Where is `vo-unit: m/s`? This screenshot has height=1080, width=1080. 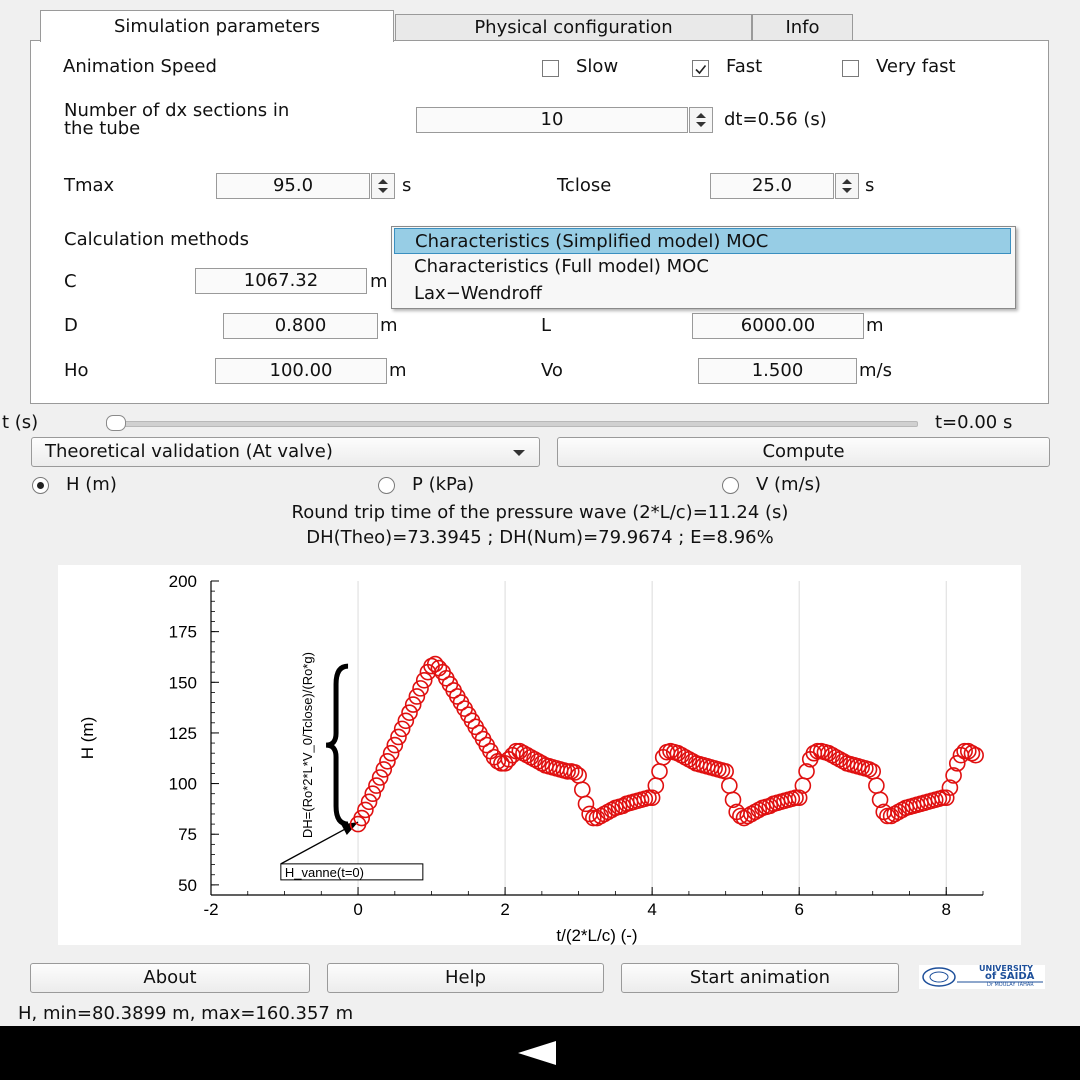 vo-unit: m/s is located at coordinates (875, 370).